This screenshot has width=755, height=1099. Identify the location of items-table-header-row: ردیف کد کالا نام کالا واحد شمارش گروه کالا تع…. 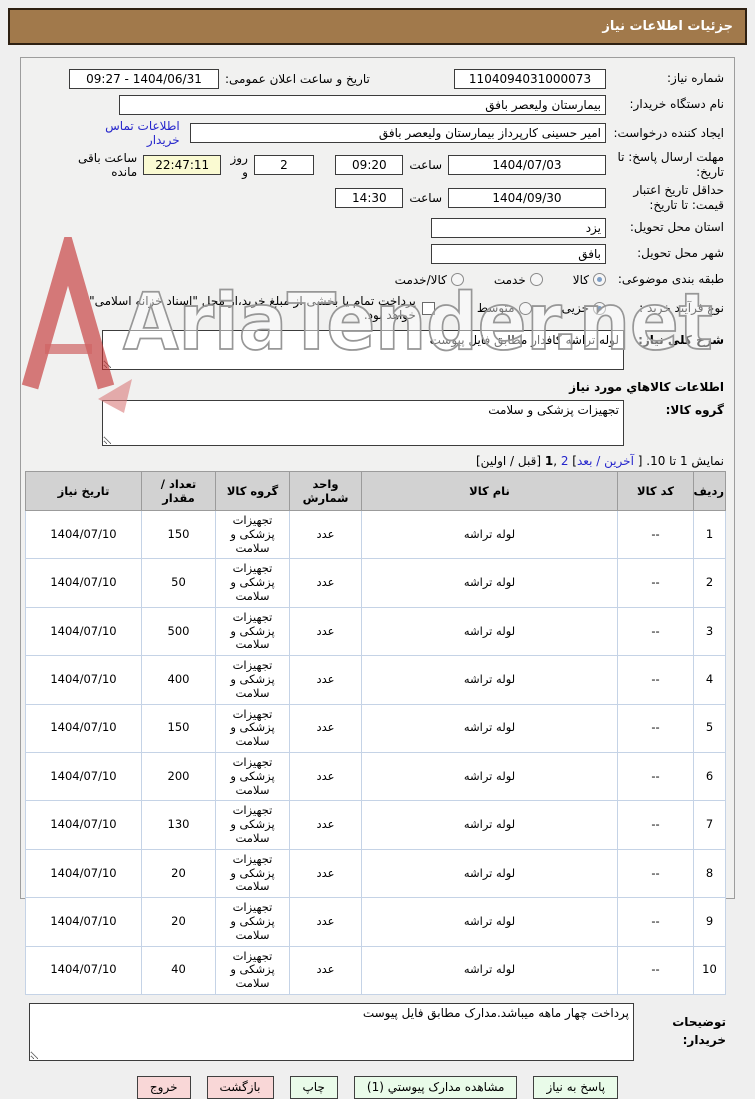
(375, 491).